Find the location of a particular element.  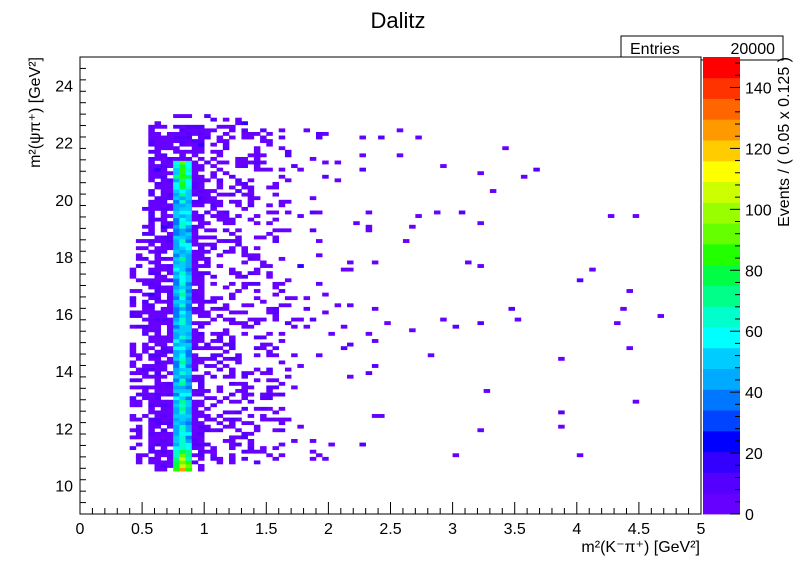

palette-swatch is located at coordinates (721, 88).